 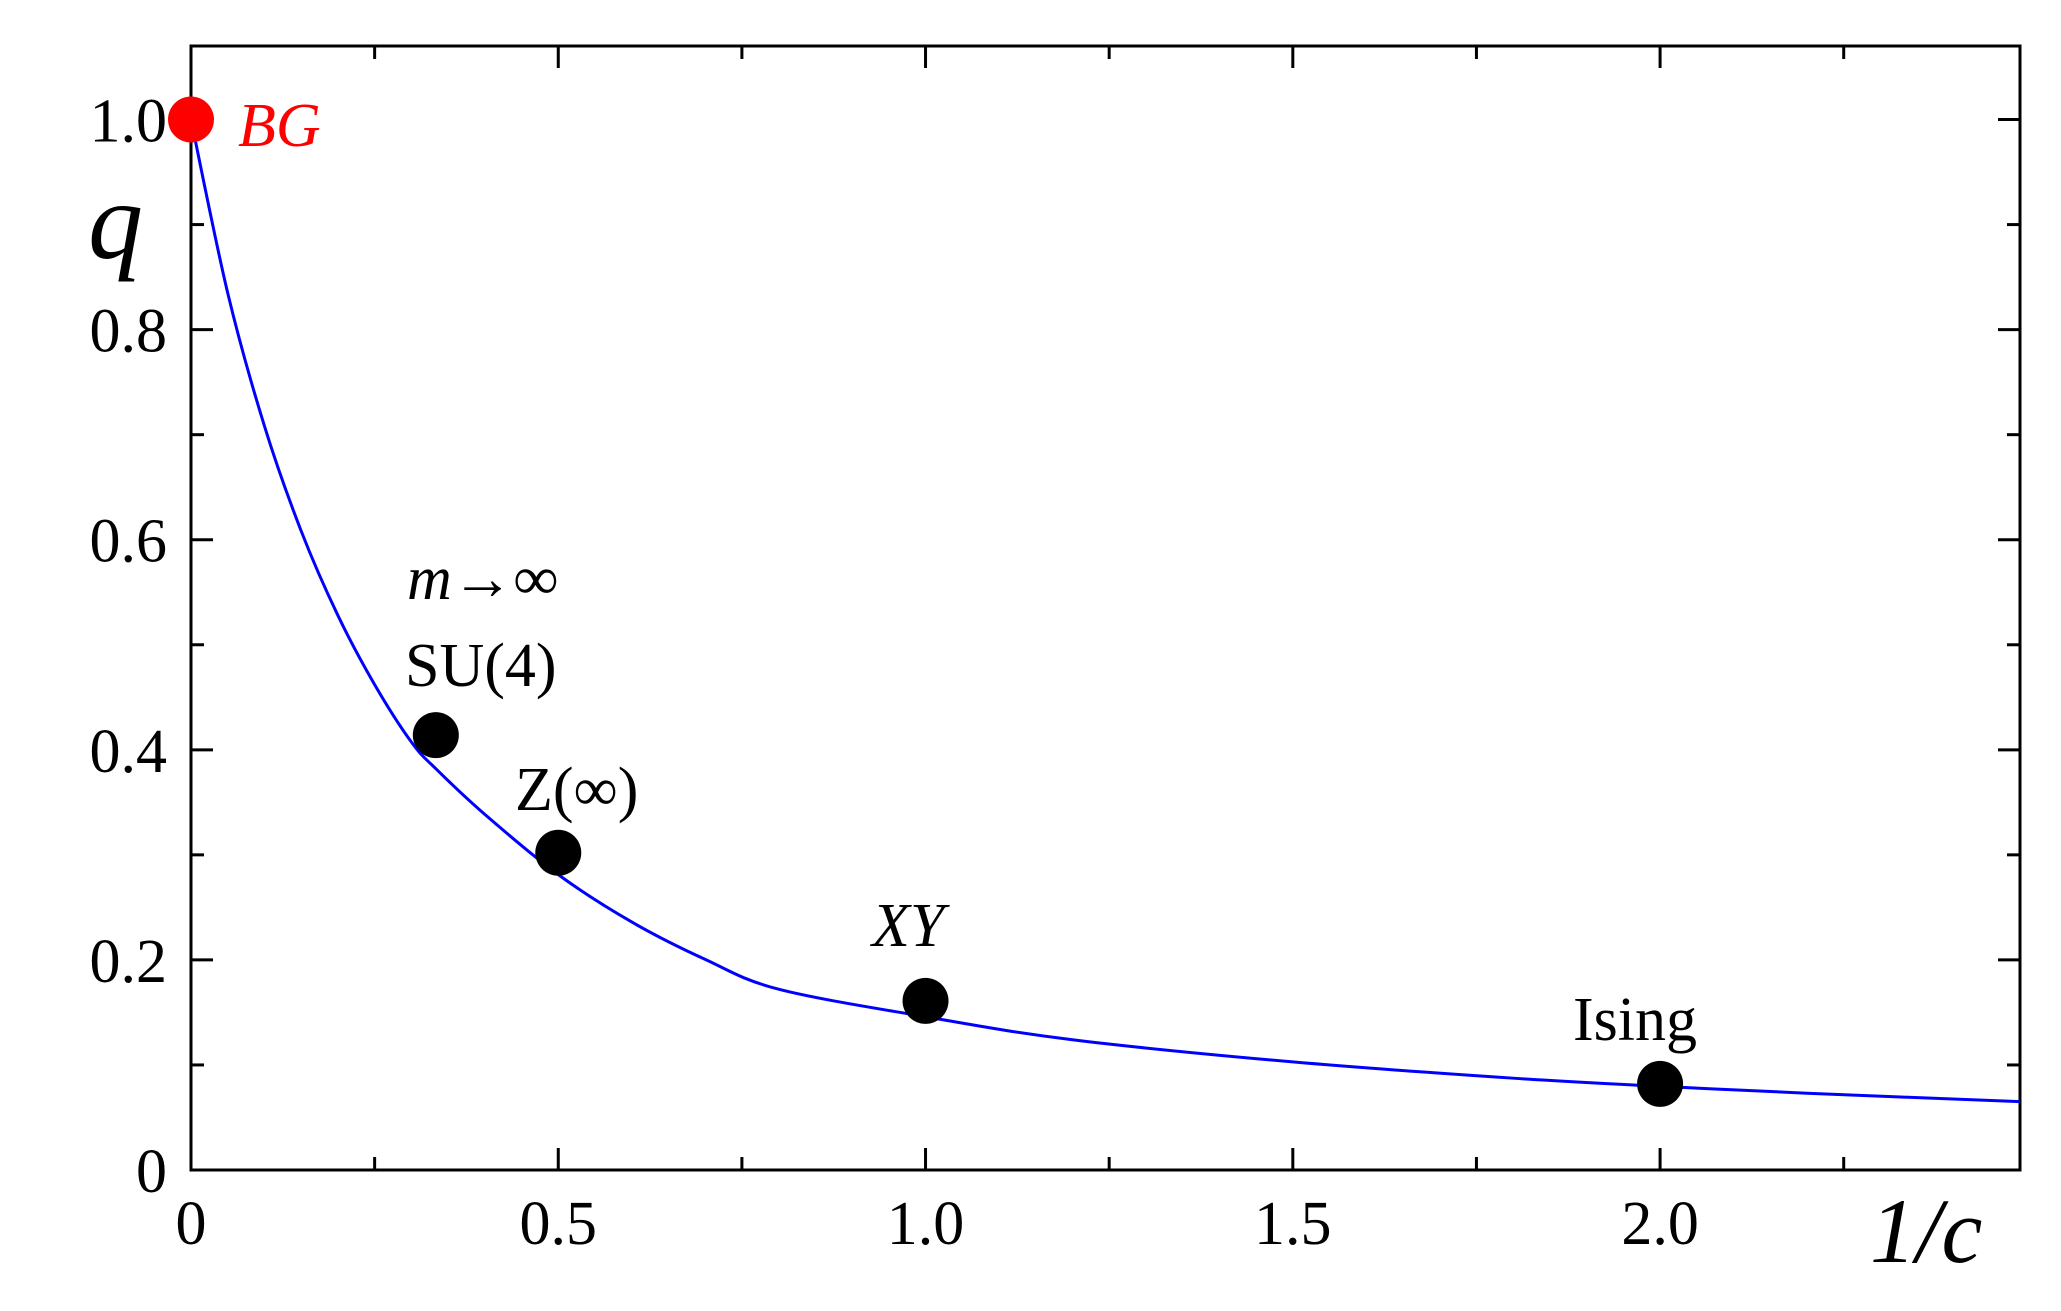 What do you see at coordinates (115, 221) in the screenshot?
I see `y-axis-label: q` at bounding box center [115, 221].